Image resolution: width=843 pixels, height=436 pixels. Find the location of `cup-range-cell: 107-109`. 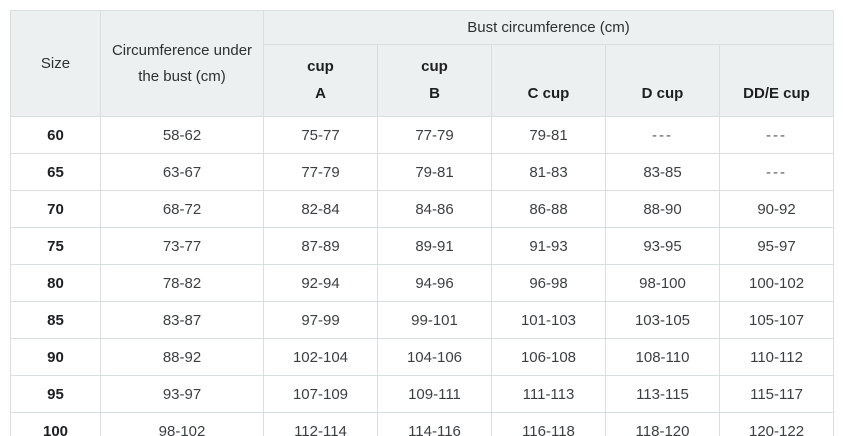

cup-range-cell: 107-109 is located at coordinates (320, 394).